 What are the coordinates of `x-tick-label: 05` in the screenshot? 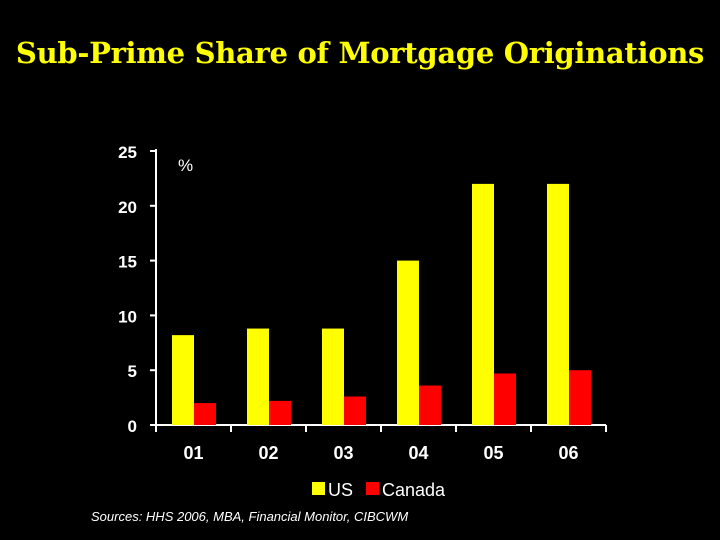 It's located at (493, 453).